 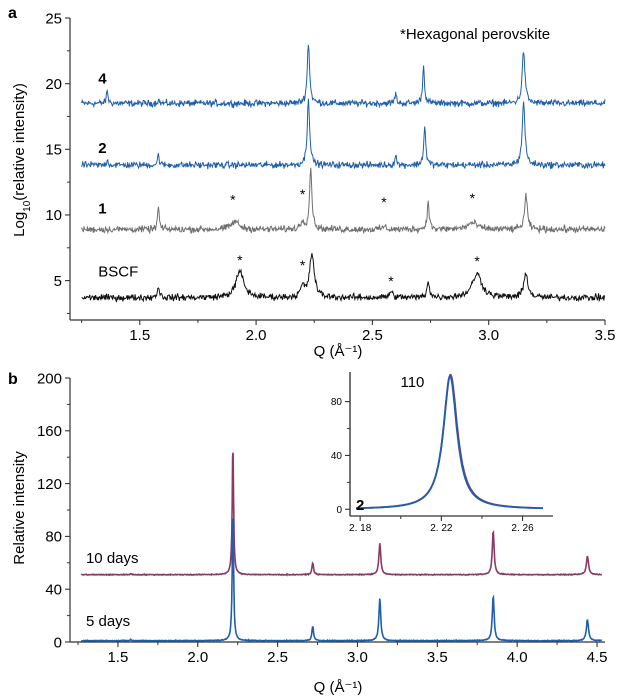 I want to click on panel-a-series-label: 2, so click(x=102, y=148).